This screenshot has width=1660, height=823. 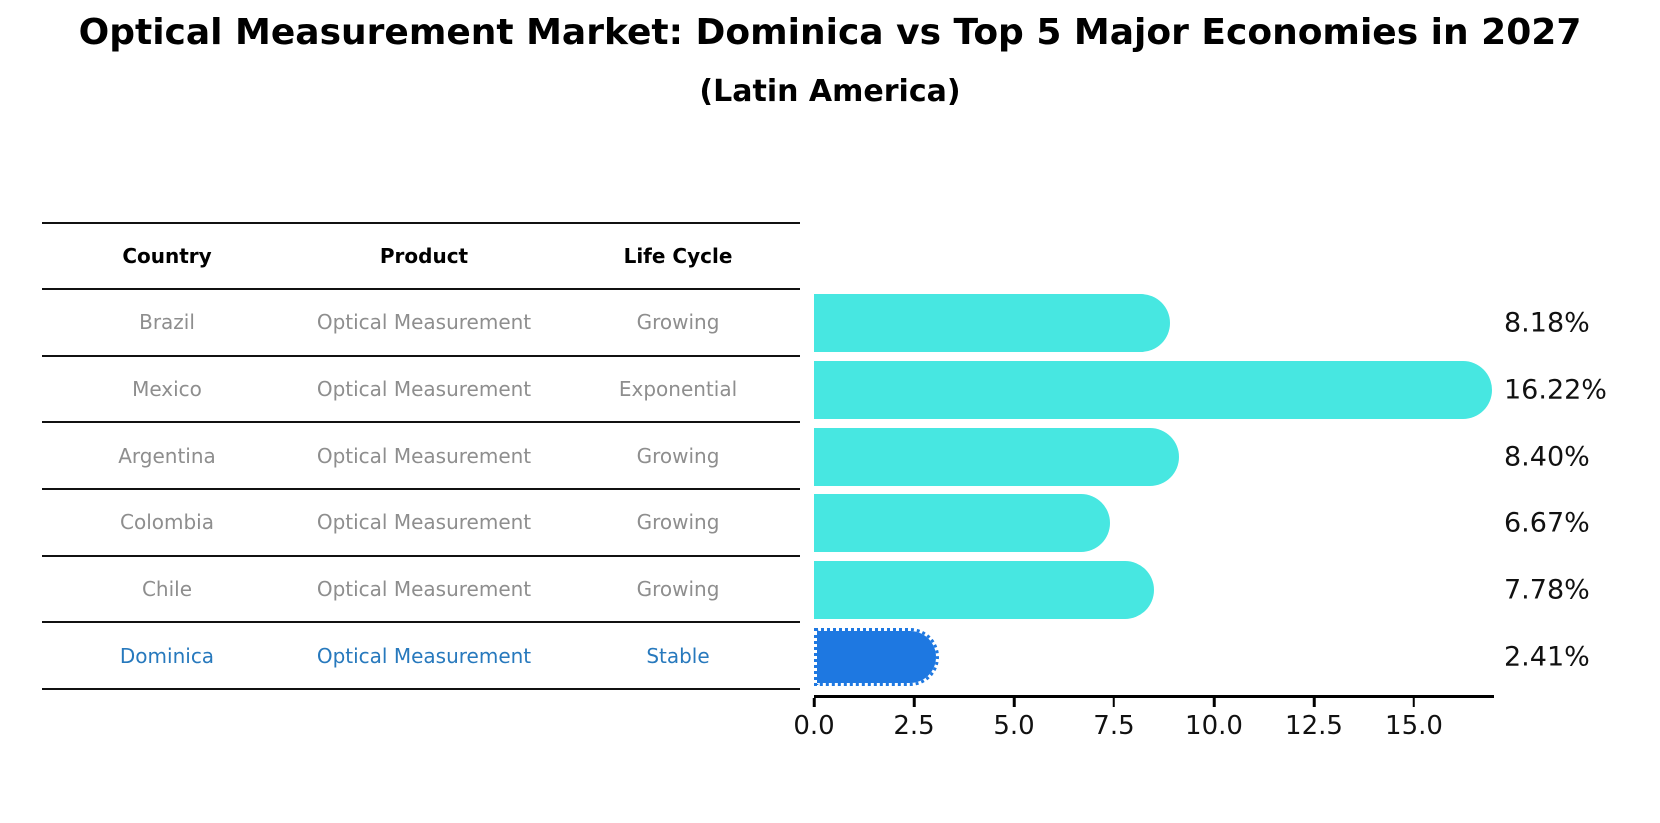 I want to click on cell-country: Mexico, so click(x=167, y=389).